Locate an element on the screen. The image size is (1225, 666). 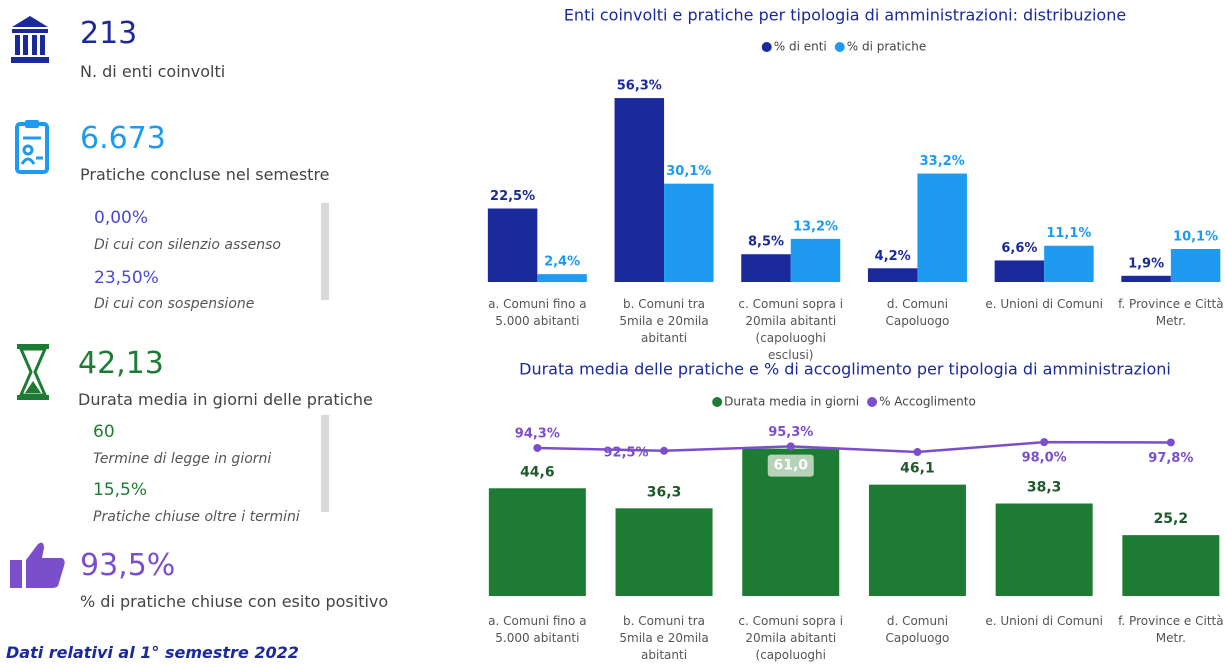
data-label: 6,6% is located at coordinates (1019, 248).